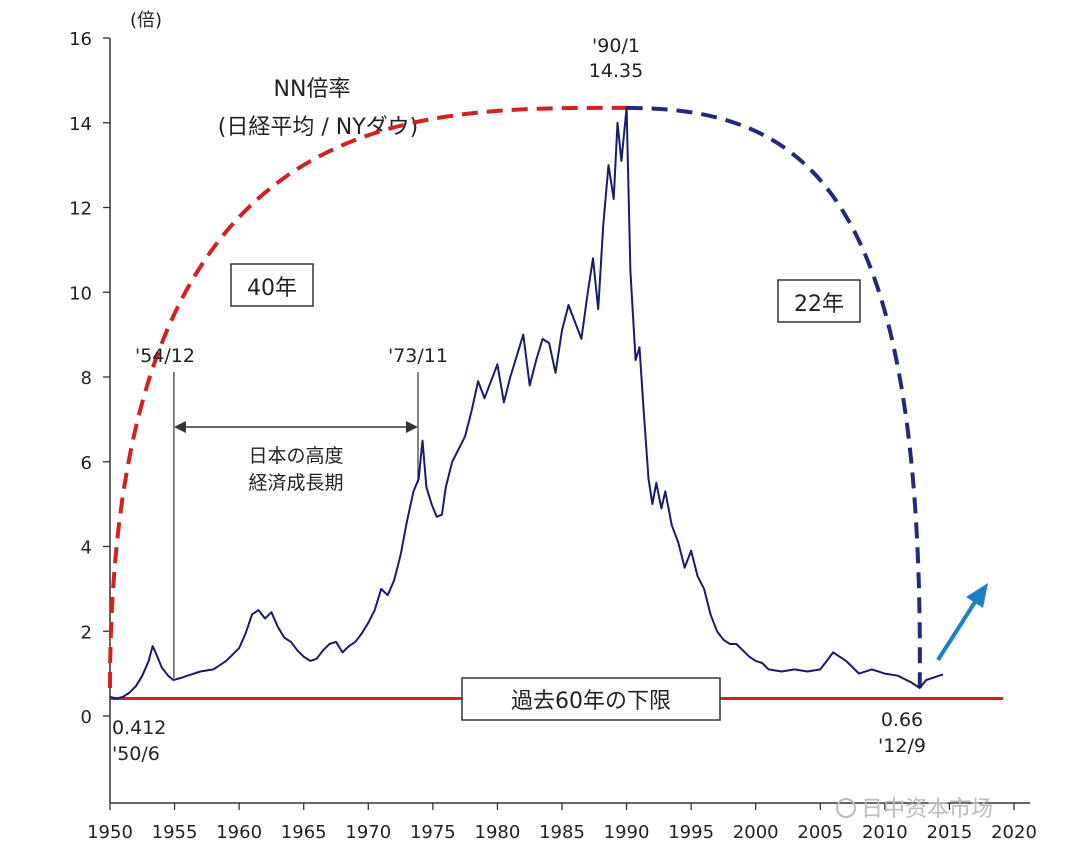  I want to click on high-growth-label-line2: 経済成長期, so click(295, 483).